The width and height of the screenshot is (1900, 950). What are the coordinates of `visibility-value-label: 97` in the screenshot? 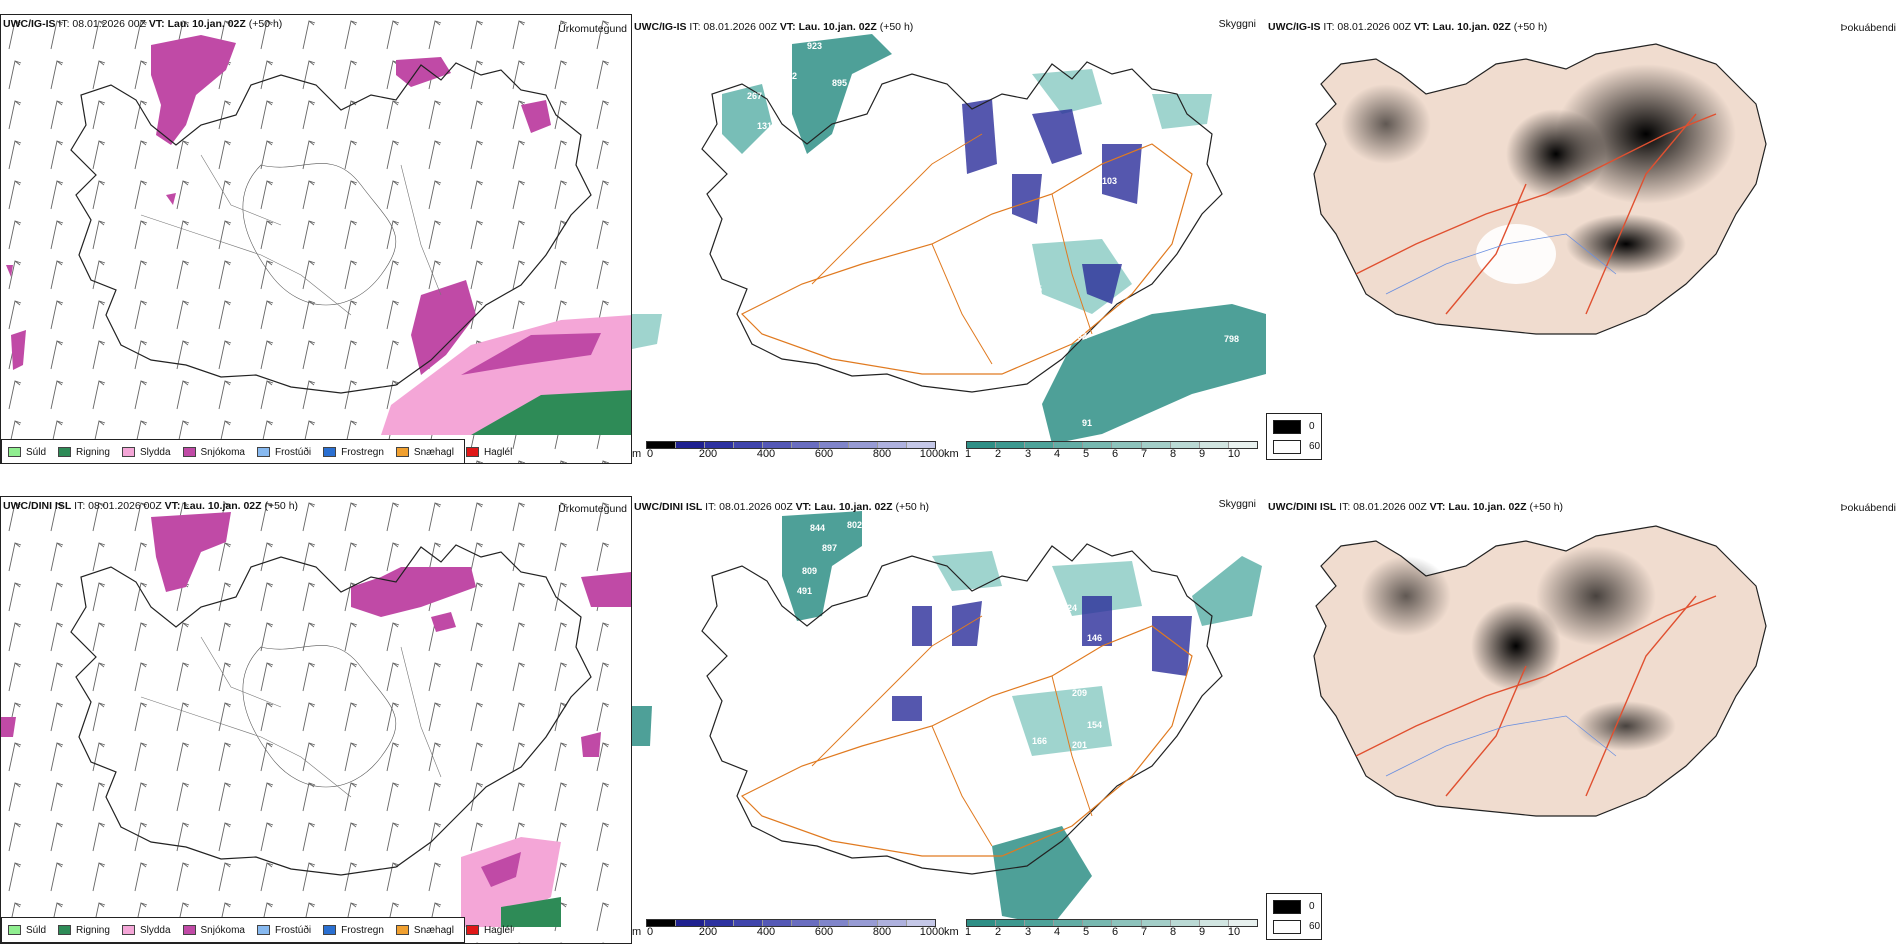 It's located at (1172, 449).